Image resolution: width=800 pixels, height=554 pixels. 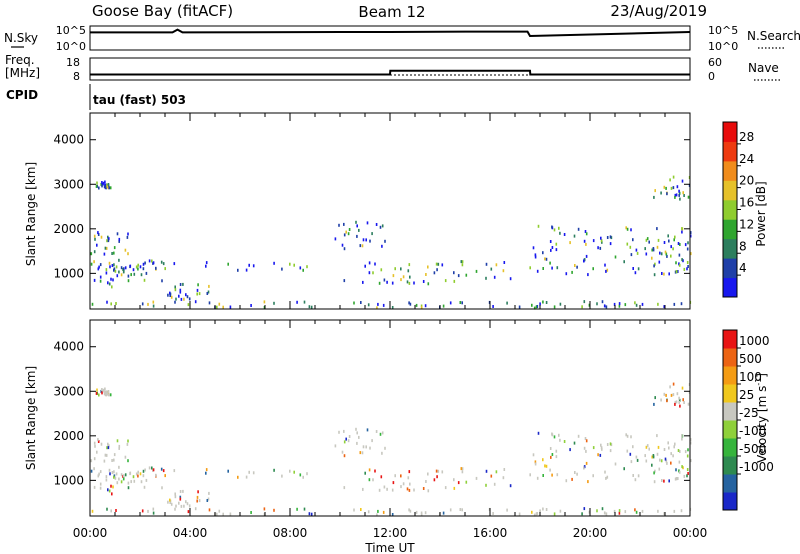 I want to click on xtick-label: 12:00, so click(x=390, y=533).